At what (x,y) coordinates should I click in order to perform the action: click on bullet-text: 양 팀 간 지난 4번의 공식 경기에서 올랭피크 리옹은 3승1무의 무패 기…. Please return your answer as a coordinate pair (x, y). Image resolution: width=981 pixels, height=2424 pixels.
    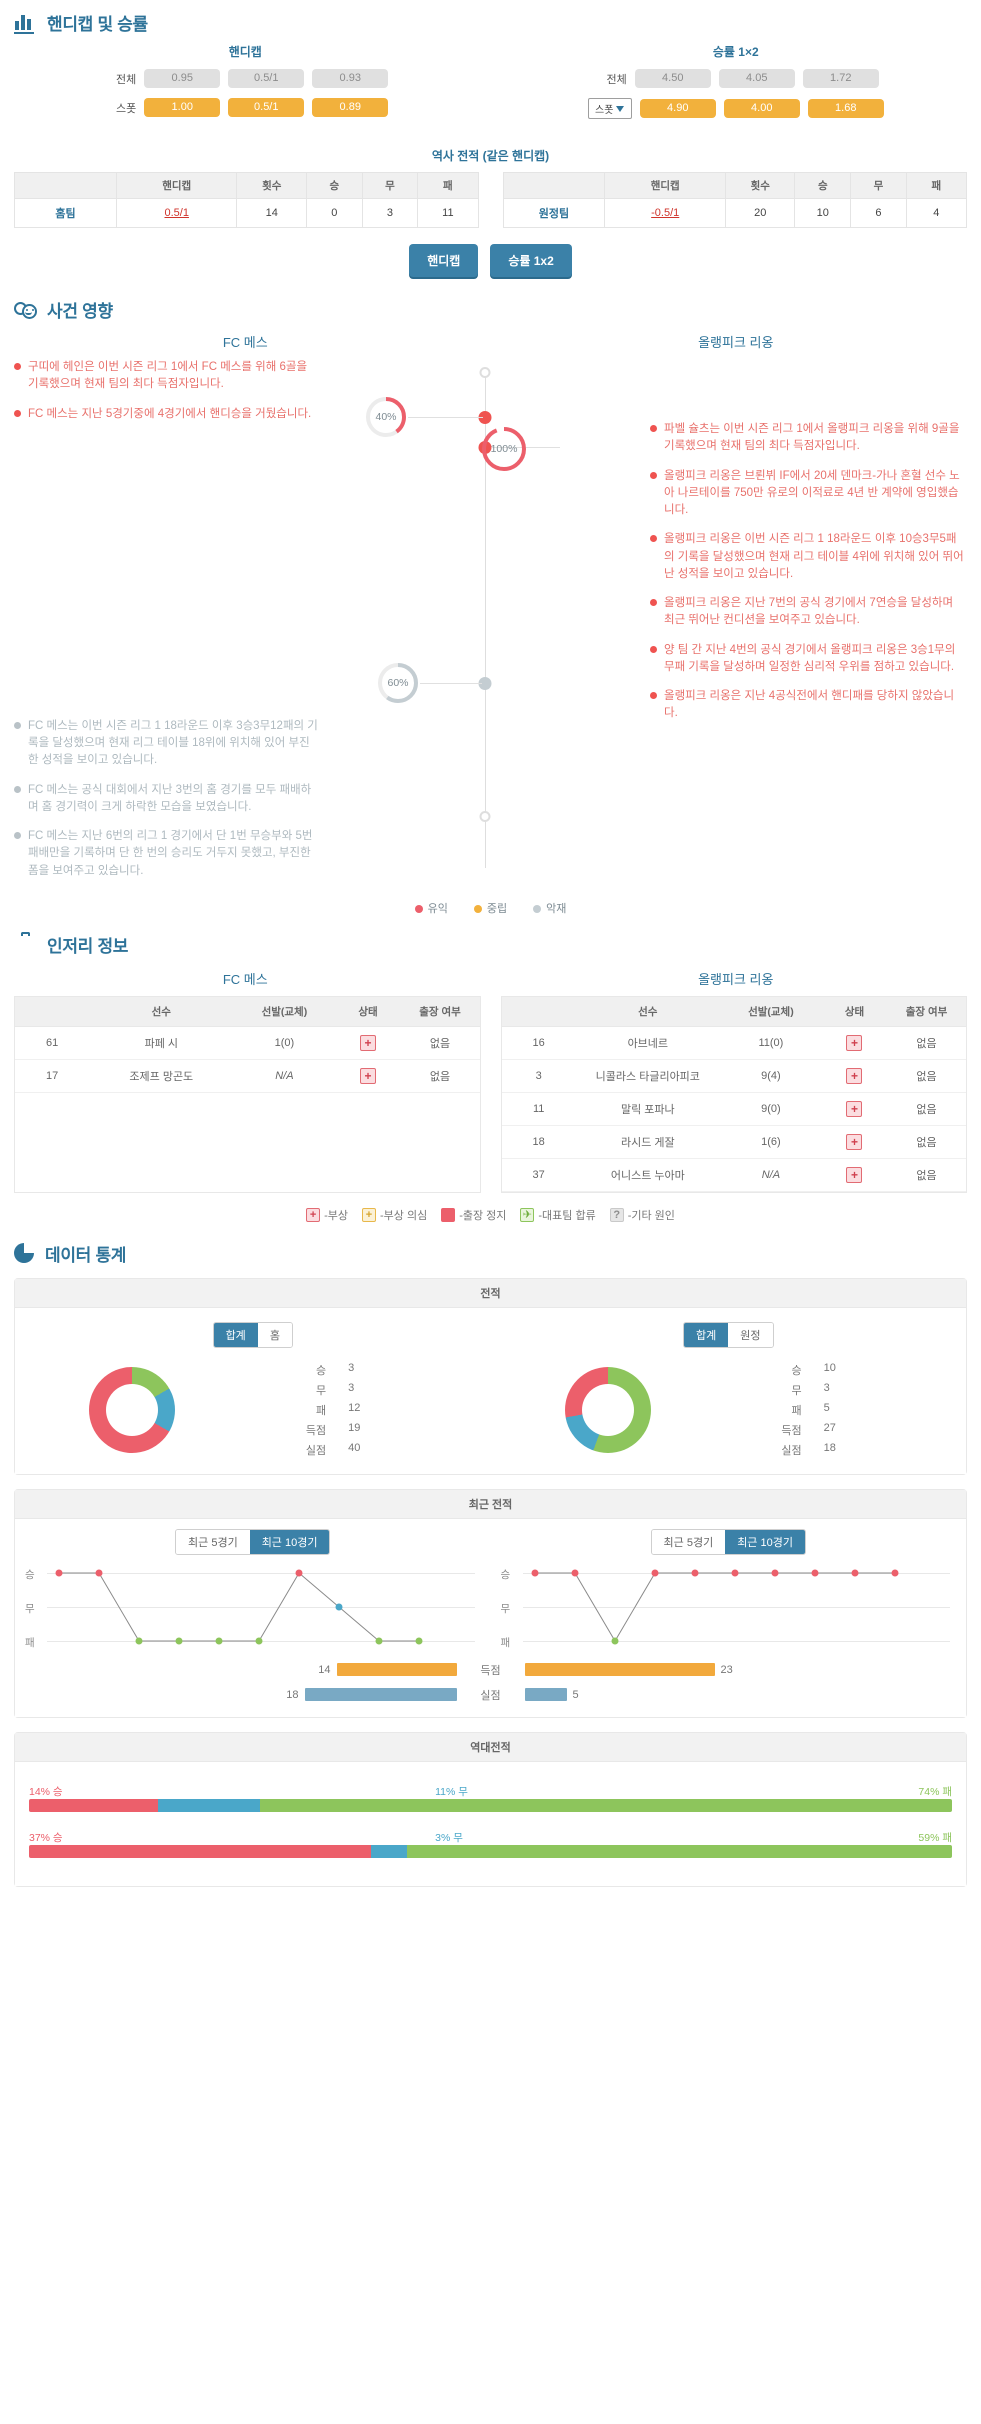
    Looking at the image, I should click on (810, 658).